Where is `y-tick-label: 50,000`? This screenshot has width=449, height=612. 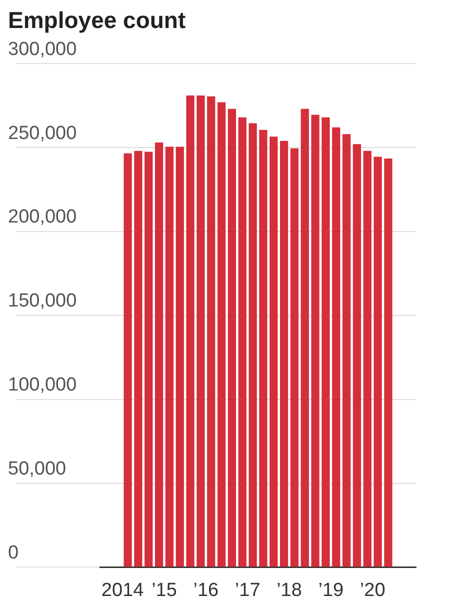 y-tick-label: 50,000 is located at coordinates (37, 469).